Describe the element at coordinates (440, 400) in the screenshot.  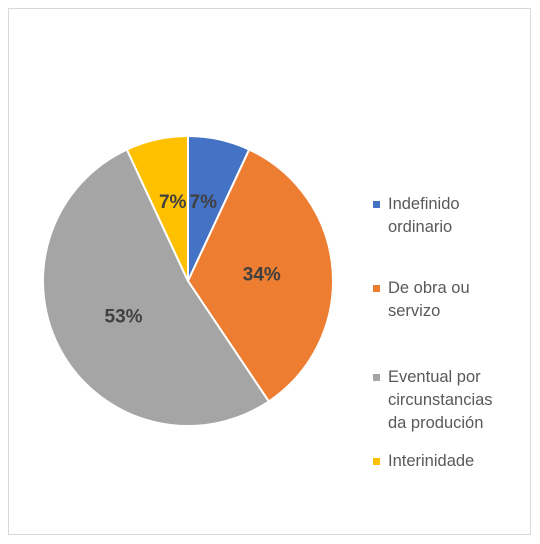
I see `legend-label: Eventual por circunstancias da produción` at that location.